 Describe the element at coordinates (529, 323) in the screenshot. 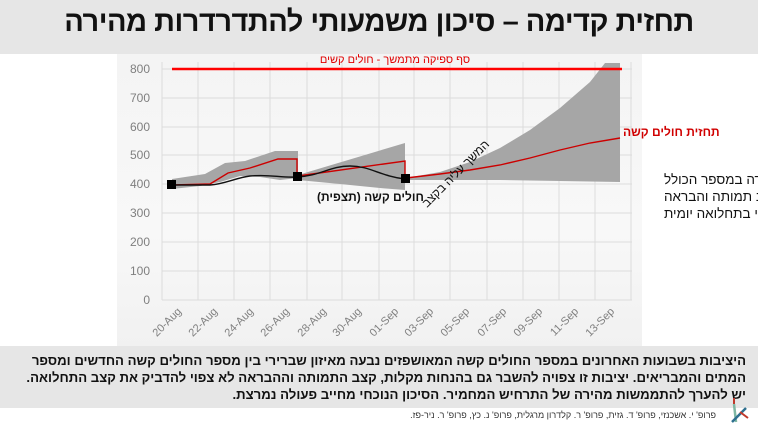

I see `svg-text: 09-Sep` at that location.